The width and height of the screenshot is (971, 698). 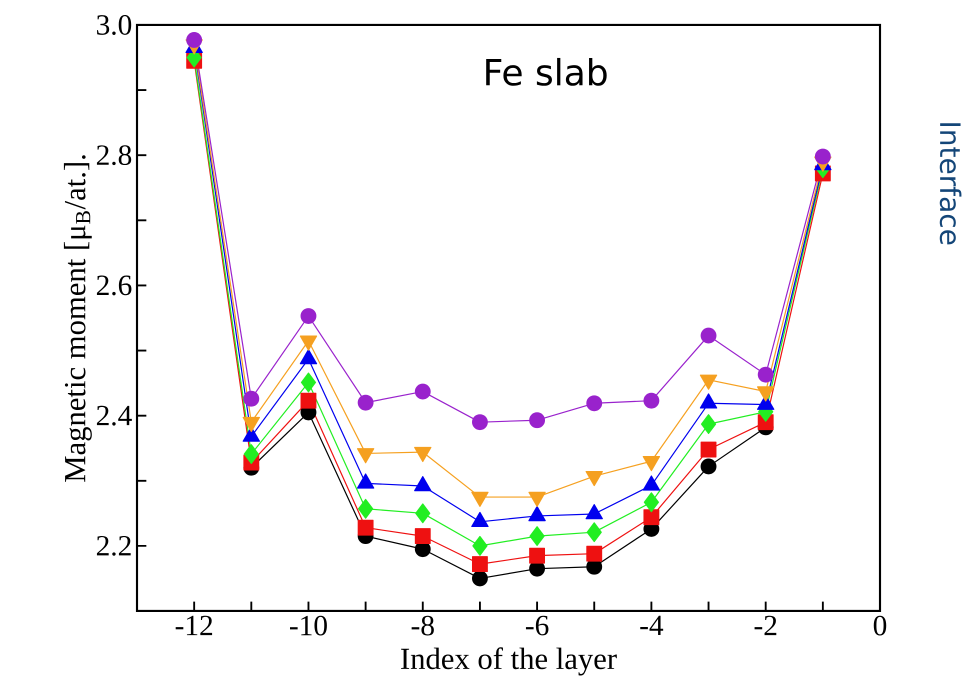 I want to click on x-tick-label: -10, so click(x=308, y=626).